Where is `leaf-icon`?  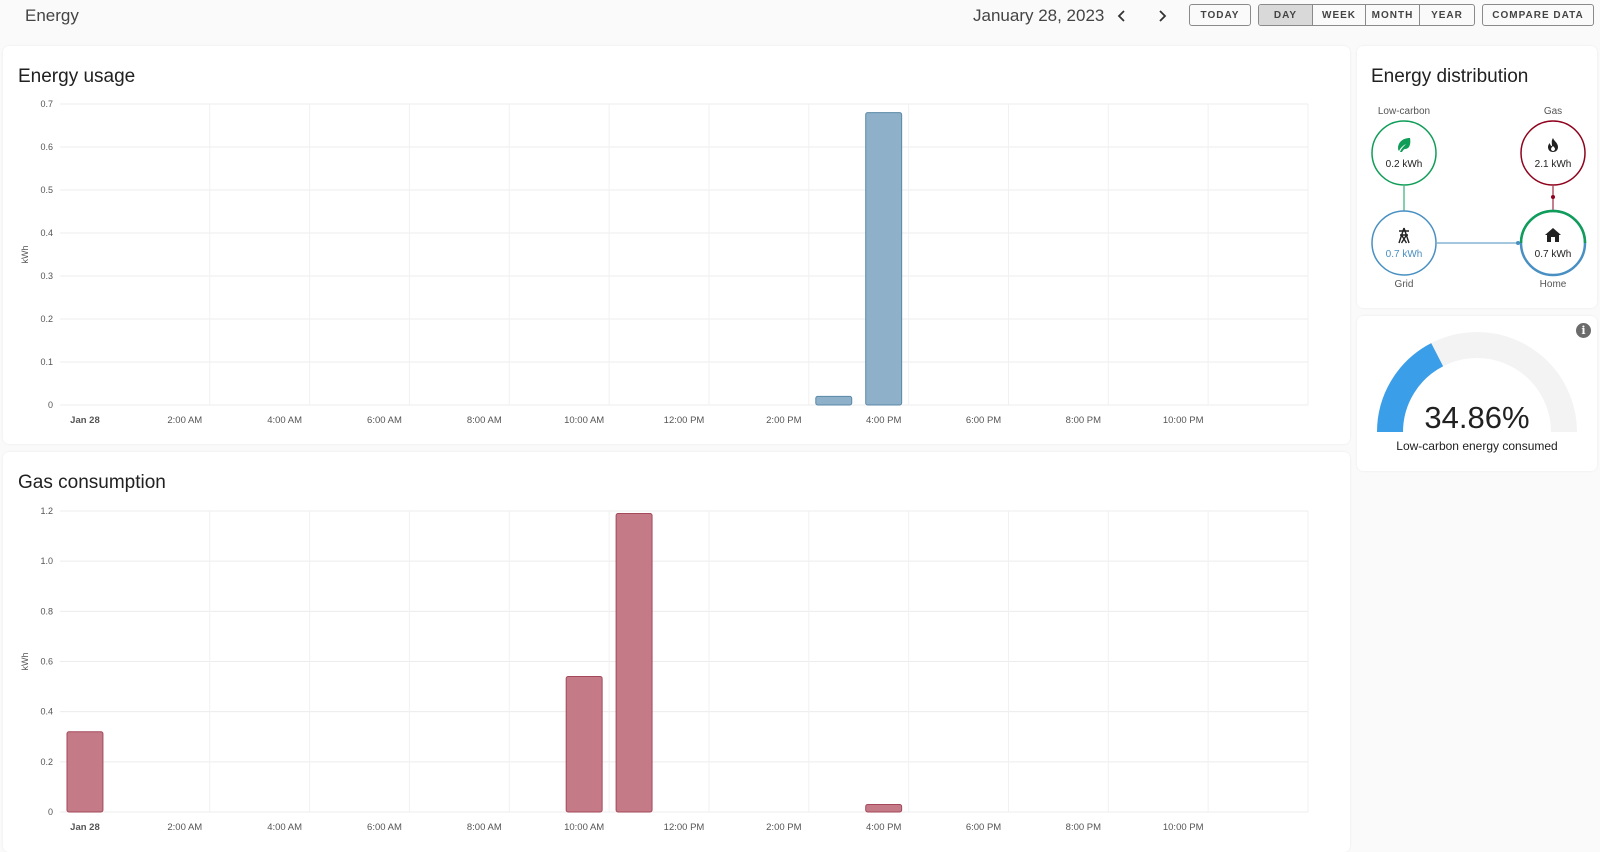 leaf-icon is located at coordinates (1404, 145).